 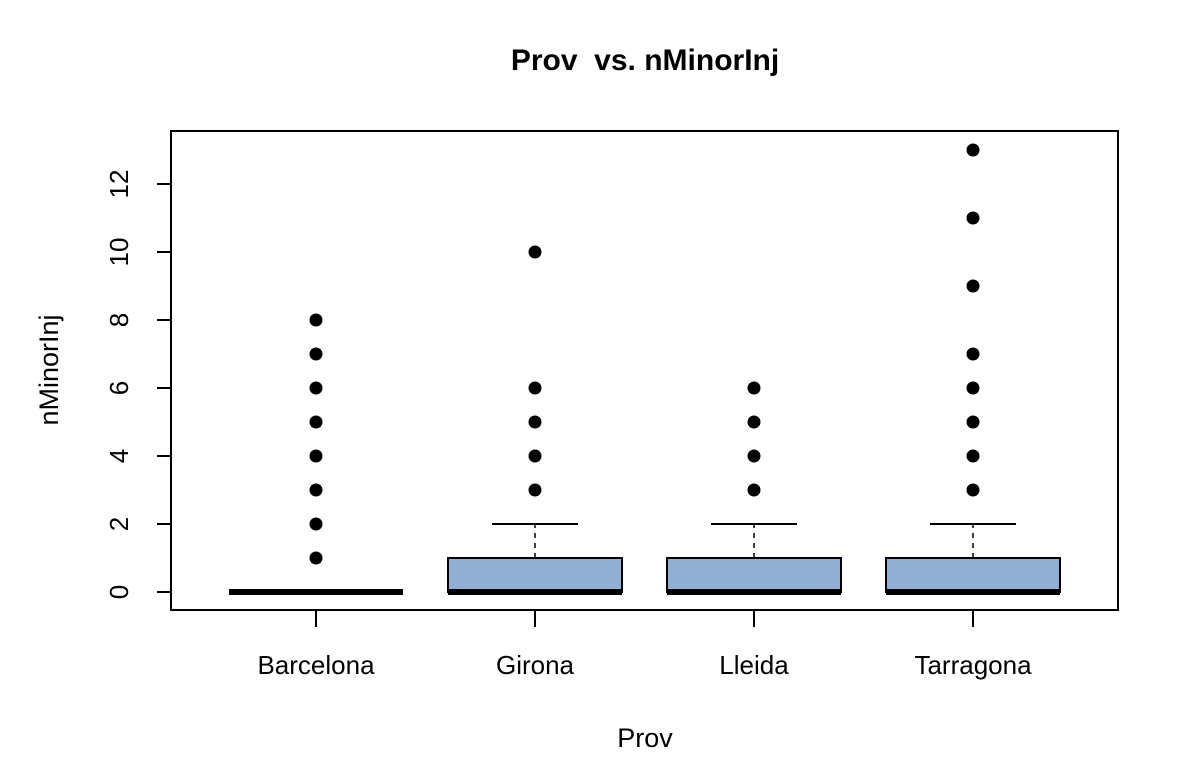 What do you see at coordinates (49, 369) in the screenshot?
I see `y-axis-label: nMinorInj` at bounding box center [49, 369].